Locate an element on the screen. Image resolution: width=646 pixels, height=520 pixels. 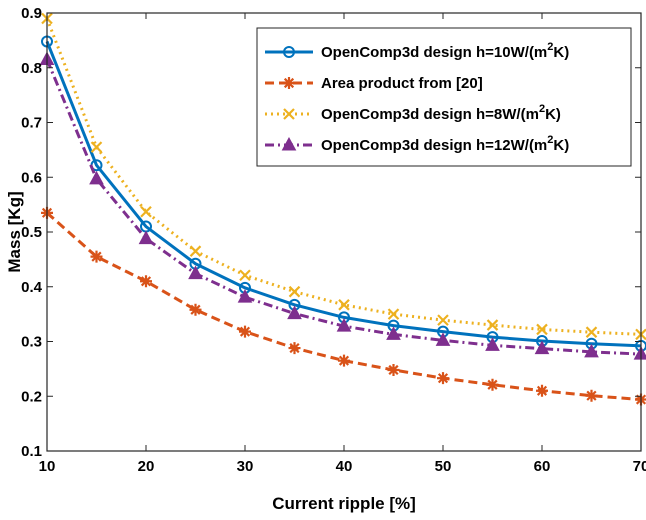
y-tick-label: 0.7 is located at coordinates (31, 123).